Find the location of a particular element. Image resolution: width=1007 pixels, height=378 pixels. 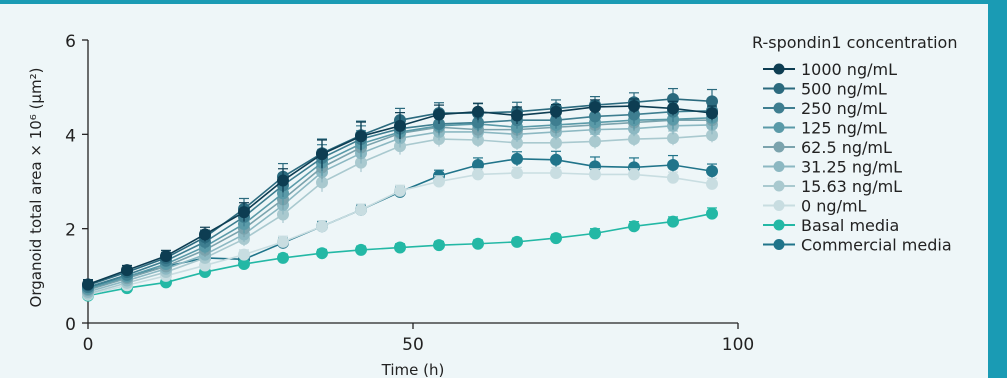

x-tick-label: 0 is located at coordinates (88, 345).